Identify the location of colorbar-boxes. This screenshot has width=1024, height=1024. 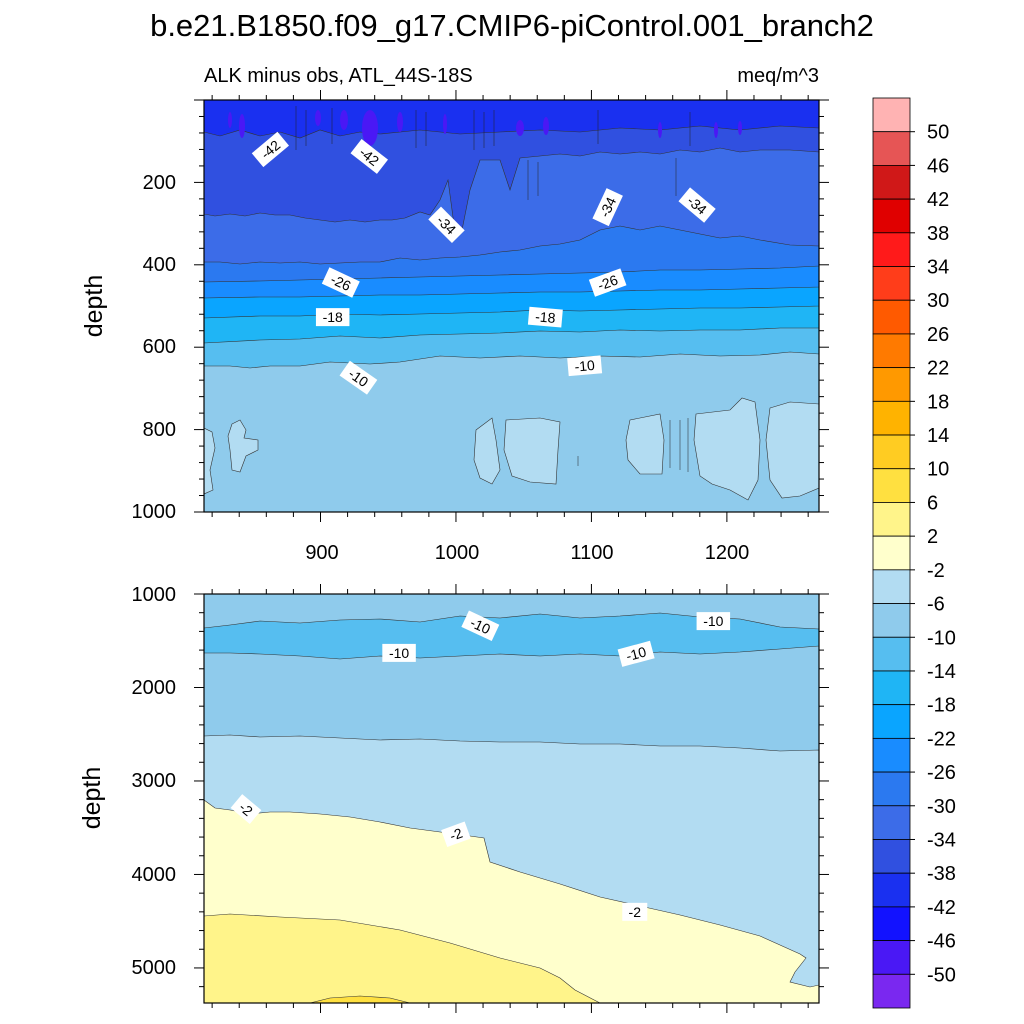
(891, 553).